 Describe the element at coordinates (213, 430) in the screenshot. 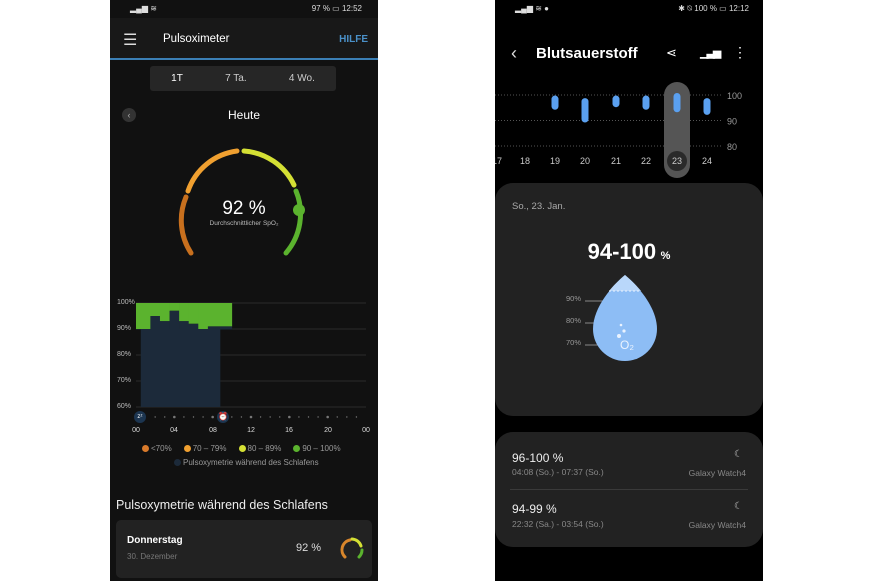

I see `x-tick: 08` at that location.